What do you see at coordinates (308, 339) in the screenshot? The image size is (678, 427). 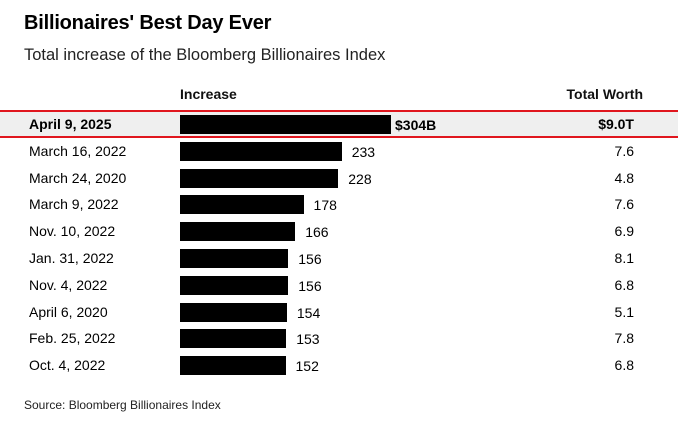 I see `increase-value-label: 153` at bounding box center [308, 339].